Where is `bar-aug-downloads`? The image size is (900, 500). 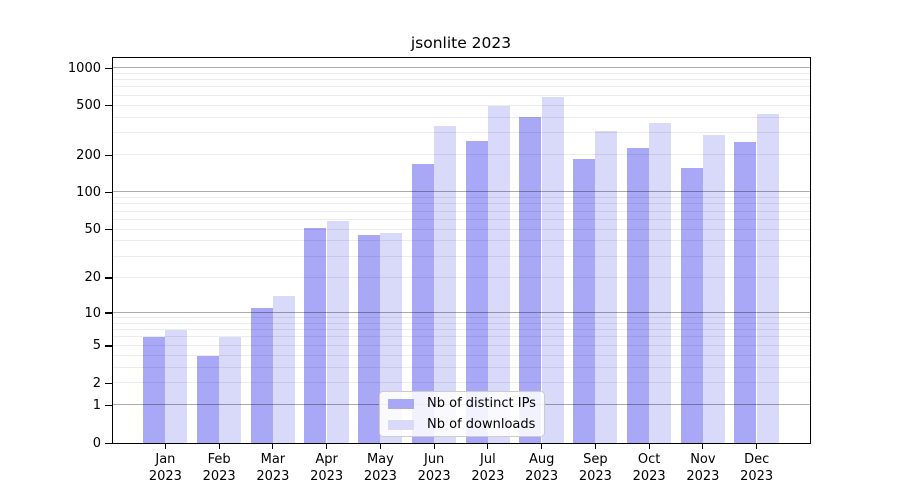
bar-aug-downloads is located at coordinates (552, 270).